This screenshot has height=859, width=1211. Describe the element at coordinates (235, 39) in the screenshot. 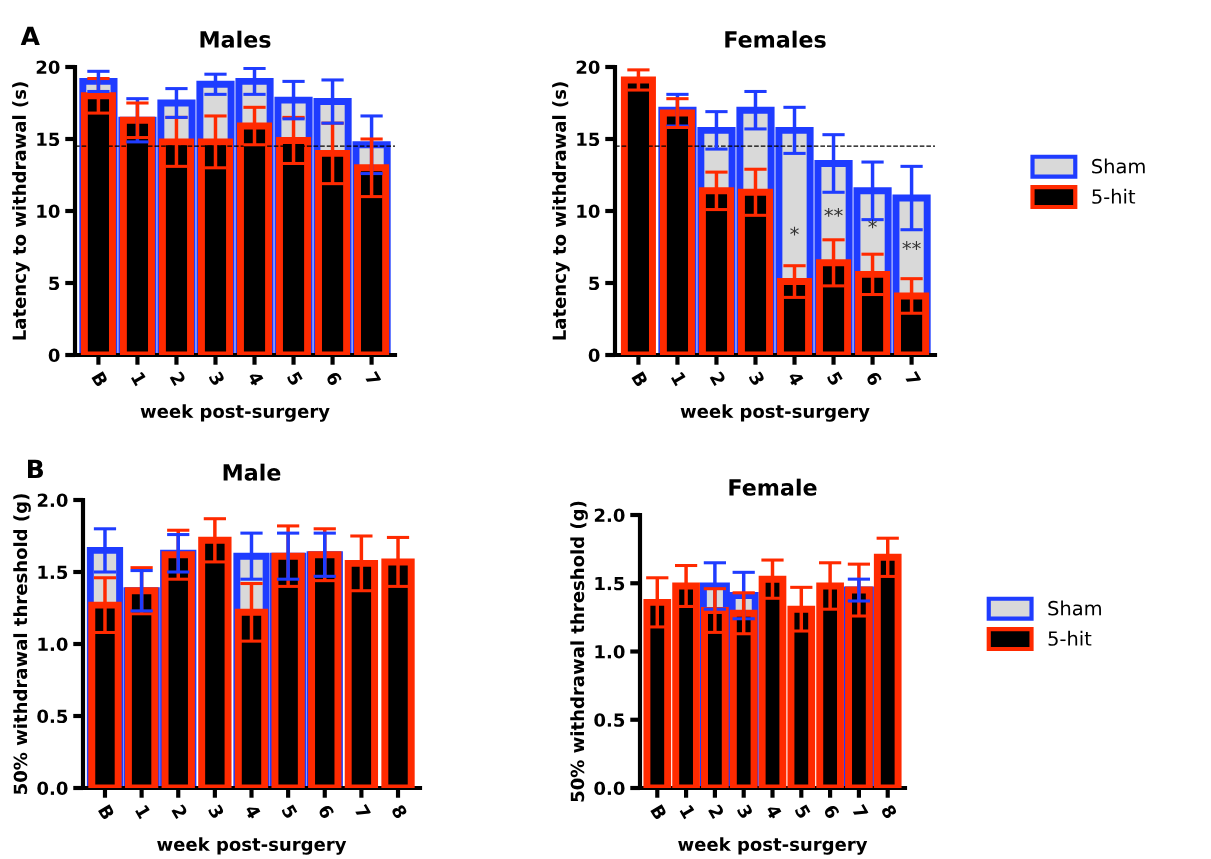

I see `chart-title: Males` at that location.